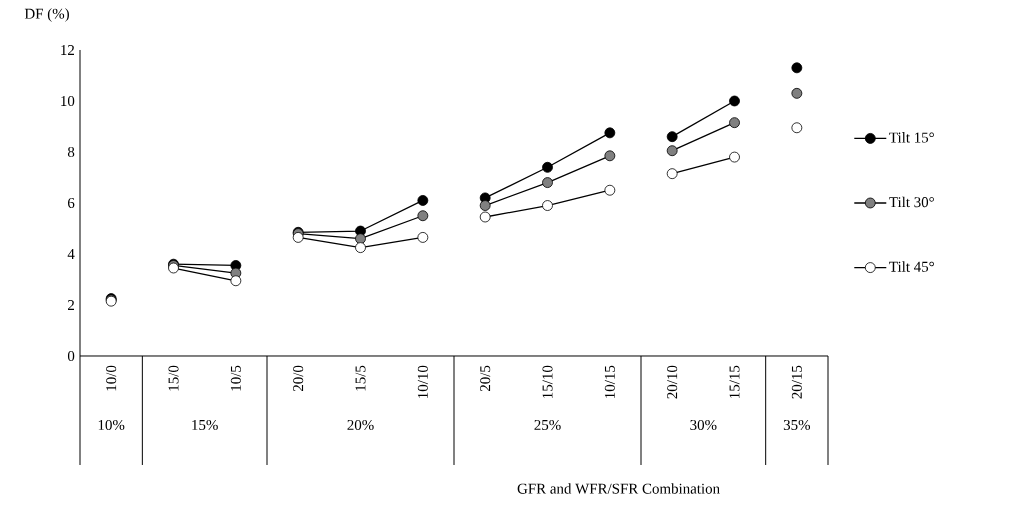 Image resolution: width=1027 pixels, height=522 pixels. Describe the element at coordinates (111, 425) in the screenshot. I see `text: 10%` at that location.